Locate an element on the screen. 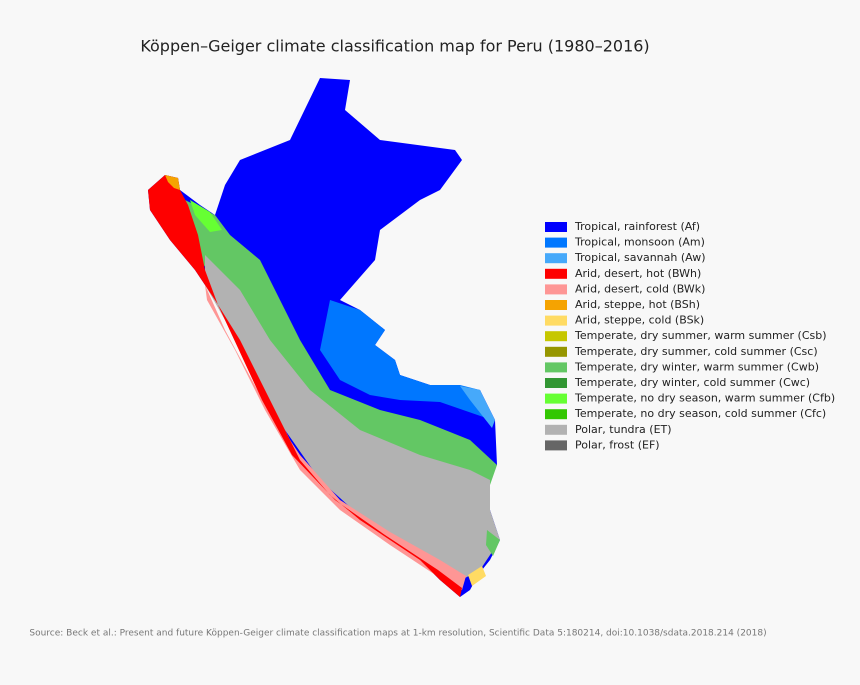 The height and width of the screenshot is (685, 860). legend-label: Arid, steppe, hot (BSh) is located at coordinates (637, 304).